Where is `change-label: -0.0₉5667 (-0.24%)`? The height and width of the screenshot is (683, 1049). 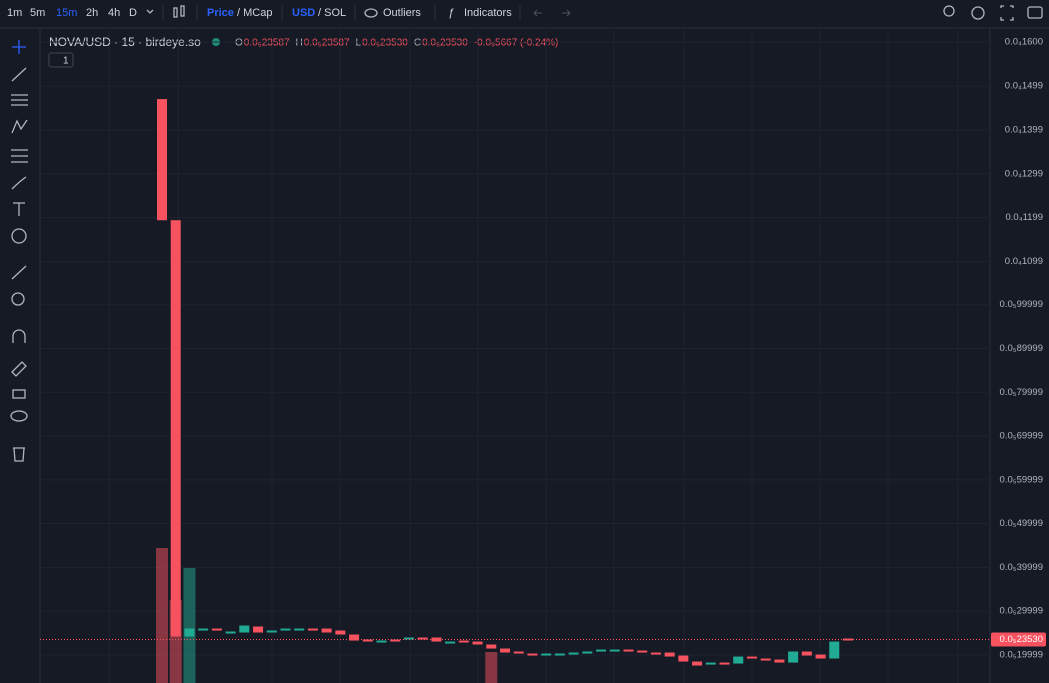 change-label: -0.0₉5667 (-0.24%) is located at coordinates (516, 43).